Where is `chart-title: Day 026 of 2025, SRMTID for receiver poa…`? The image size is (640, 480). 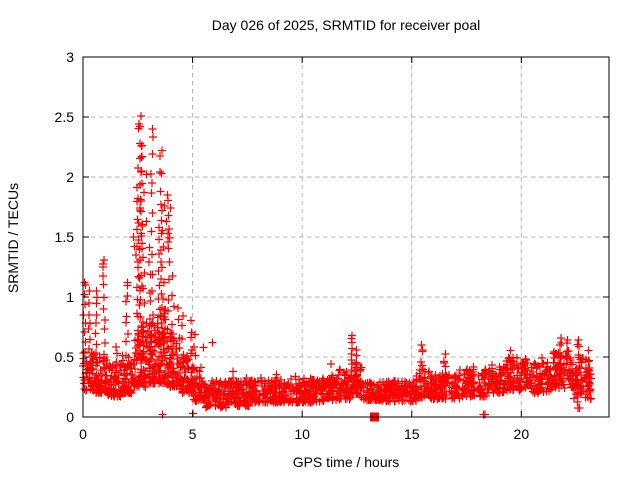 chart-title: Day 026 of 2025, SRMTID for receiver poa… is located at coordinates (346, 25).